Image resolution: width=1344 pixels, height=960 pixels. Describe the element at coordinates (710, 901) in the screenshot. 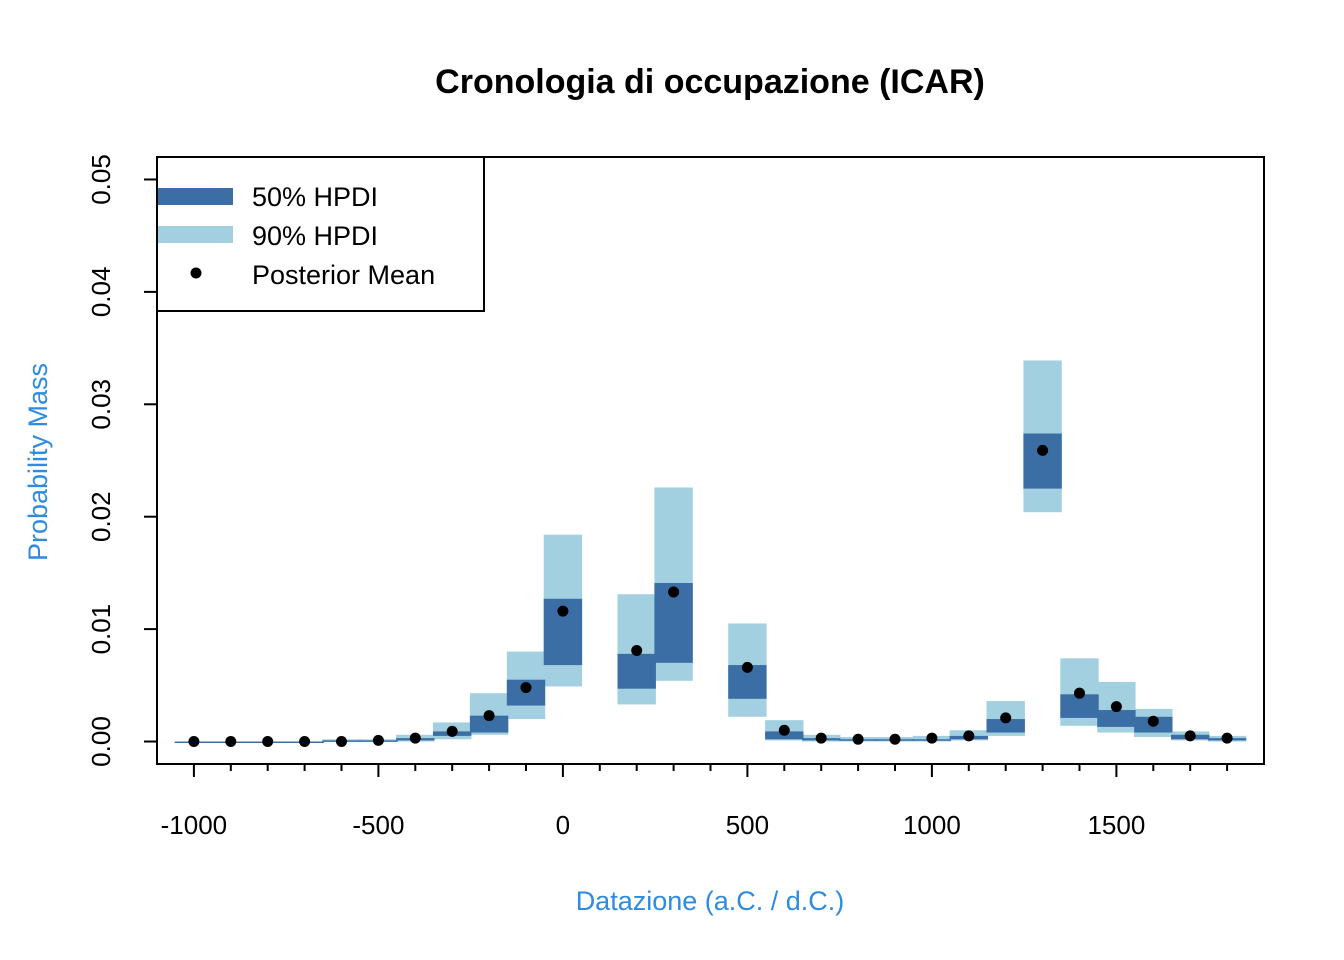

I see `x-axis-title: Datazione (a.C. / d.C.)` at that location.